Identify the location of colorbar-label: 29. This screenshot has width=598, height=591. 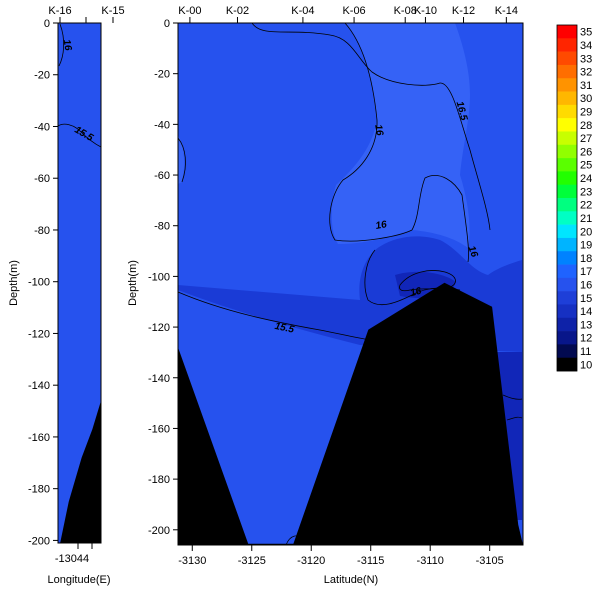
(586, 113).